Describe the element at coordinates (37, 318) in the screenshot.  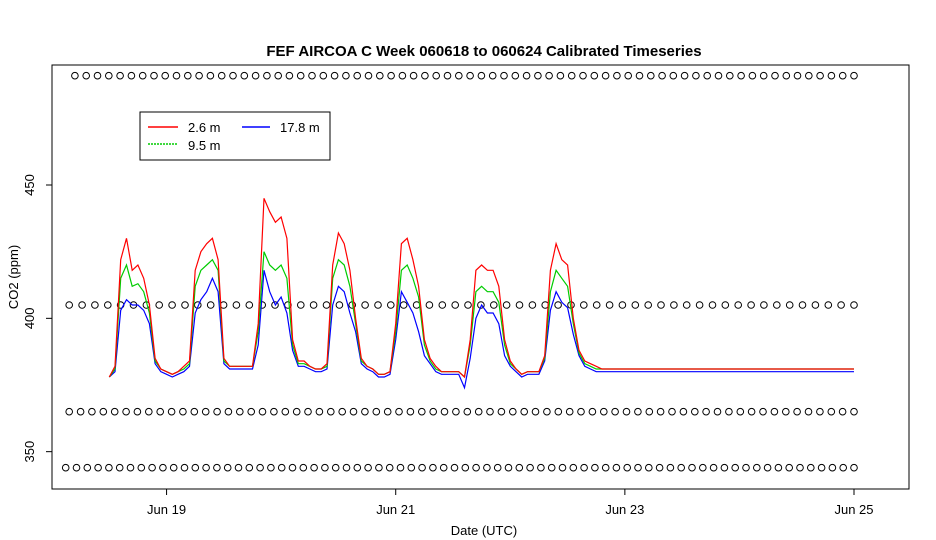
I see `y-axis: 350 400 450` at that location.